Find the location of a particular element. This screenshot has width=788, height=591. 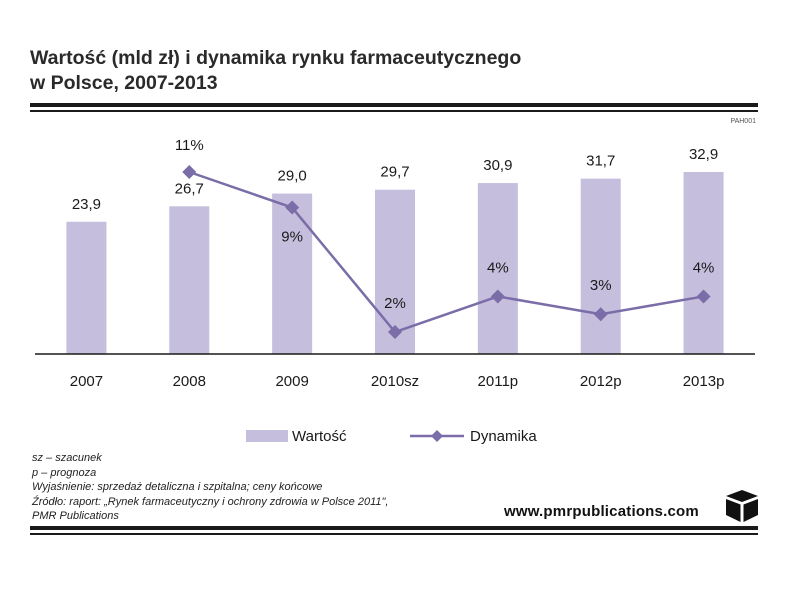

x-tick-label-2009: 2009 is located at coordinates (291, 381).